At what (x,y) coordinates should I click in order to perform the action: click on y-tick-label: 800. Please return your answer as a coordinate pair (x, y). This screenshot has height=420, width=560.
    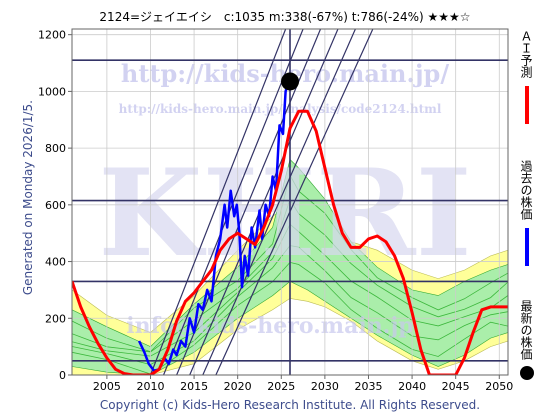
    Looking at the image, I should click on (55, 148).